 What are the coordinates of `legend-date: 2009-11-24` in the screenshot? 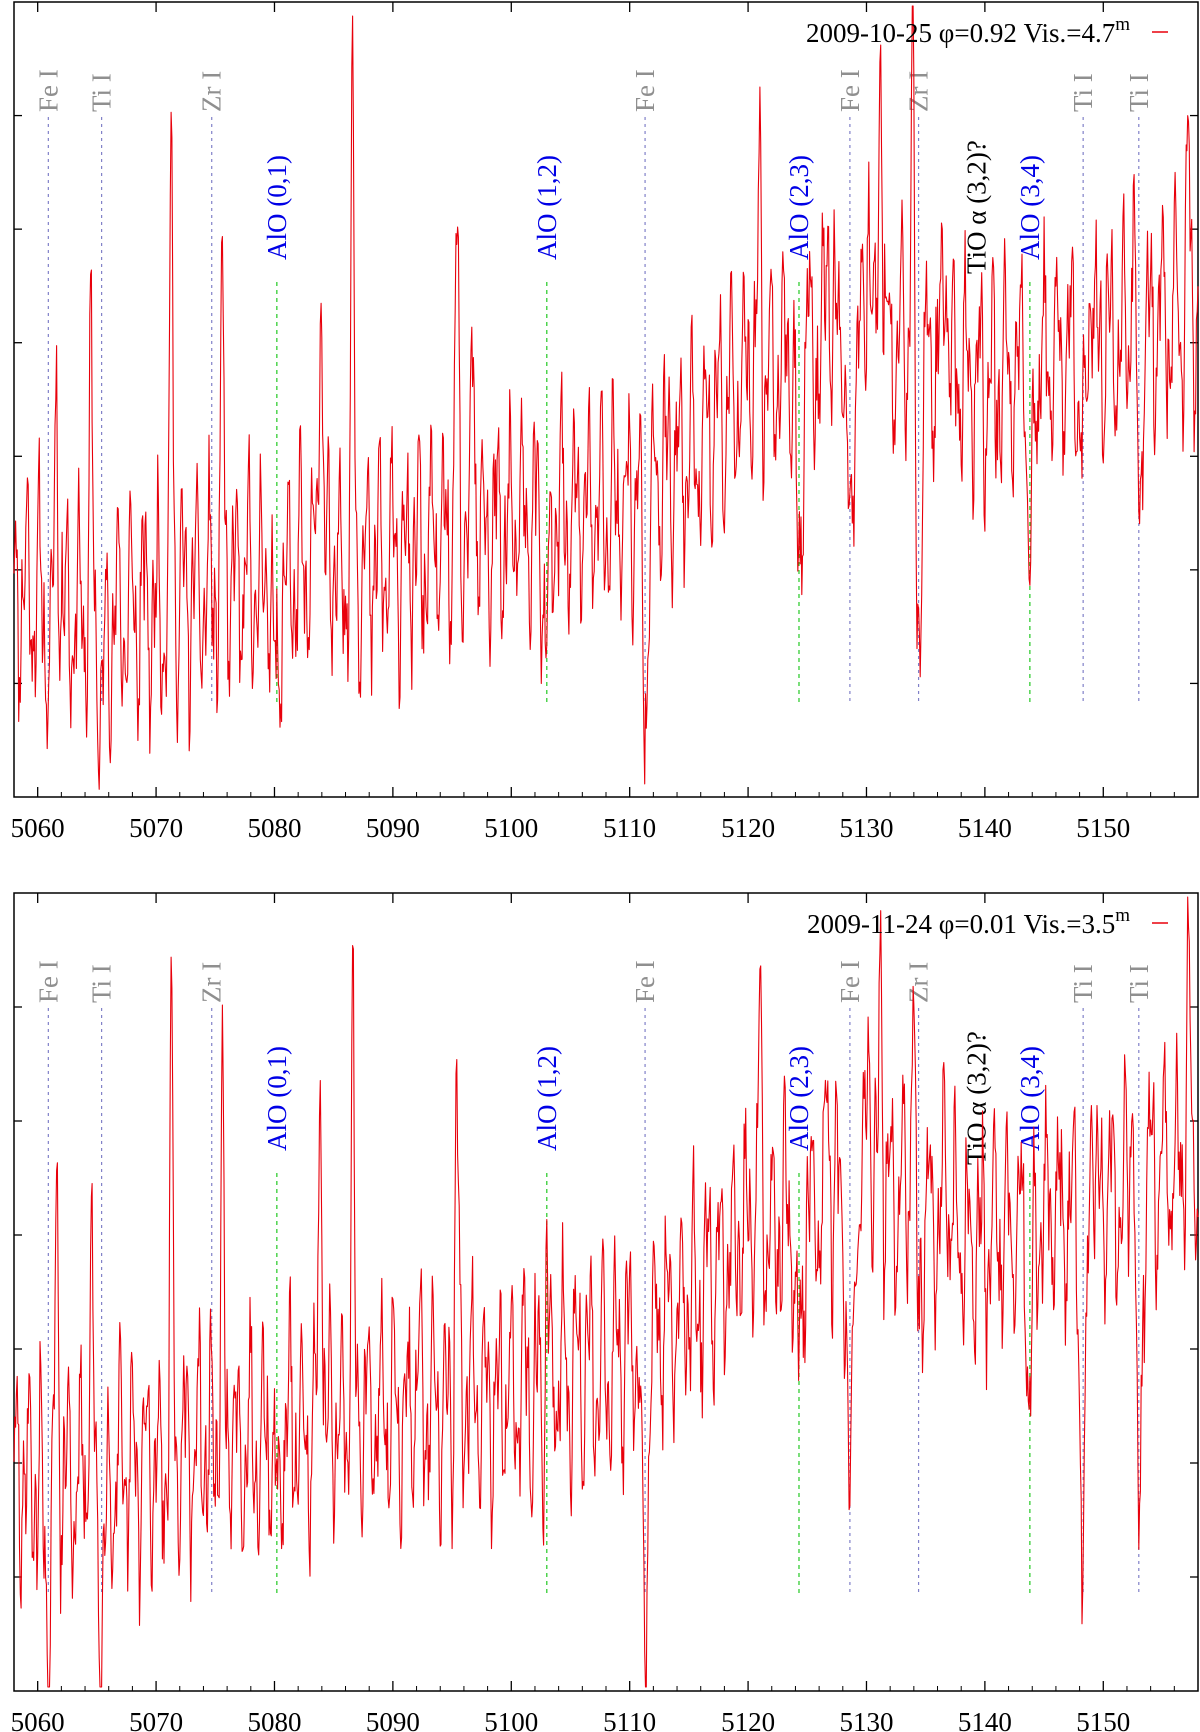 It's located at (873, 924).